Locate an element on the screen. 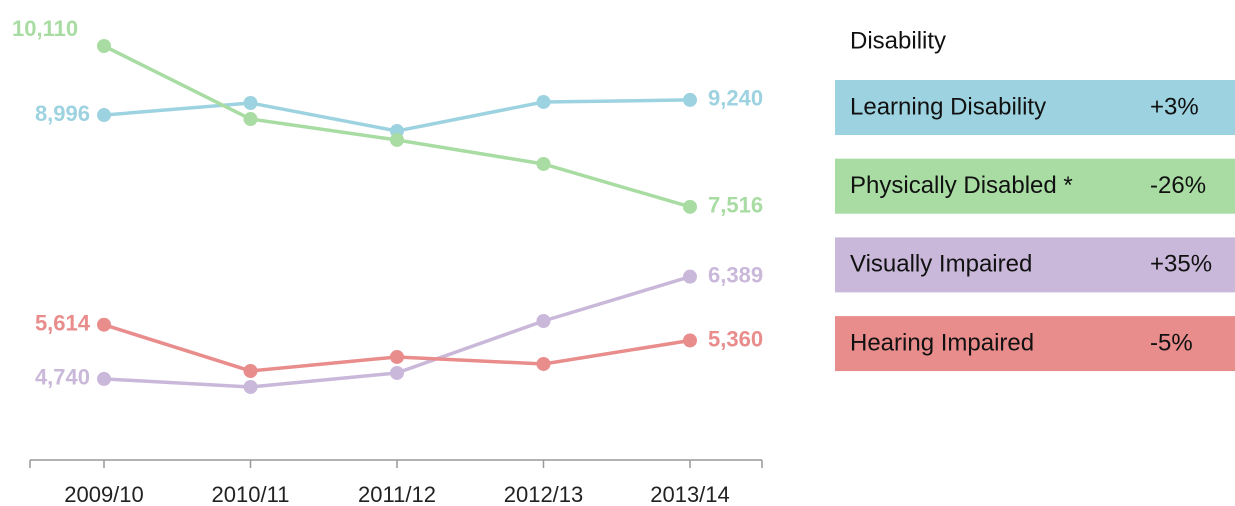  legend-title: Disability is located at coordinates (898, 40).